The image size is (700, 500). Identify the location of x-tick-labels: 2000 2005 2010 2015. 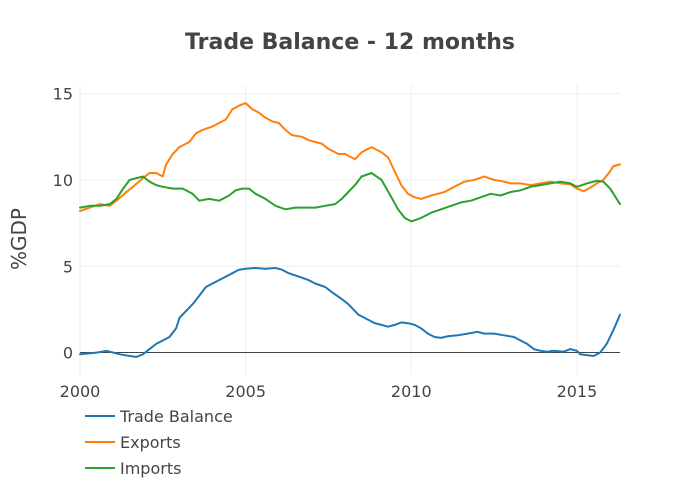
(329, 391).